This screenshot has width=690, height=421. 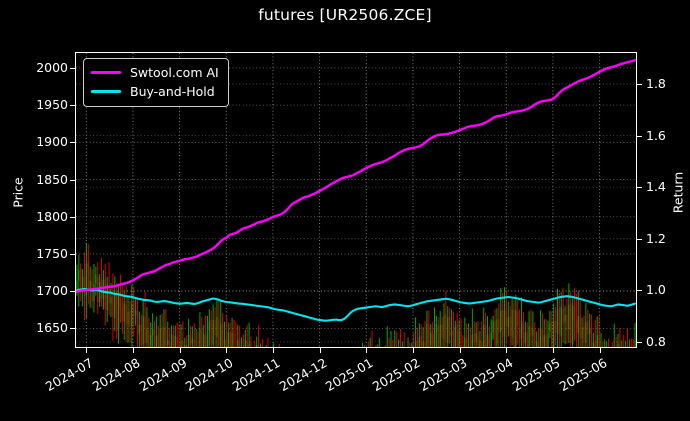 What do you see at coordinates (656, 238) in the screenshot?
I see `y-tick-label-return: 1.2` at bounding box center [656, 238].